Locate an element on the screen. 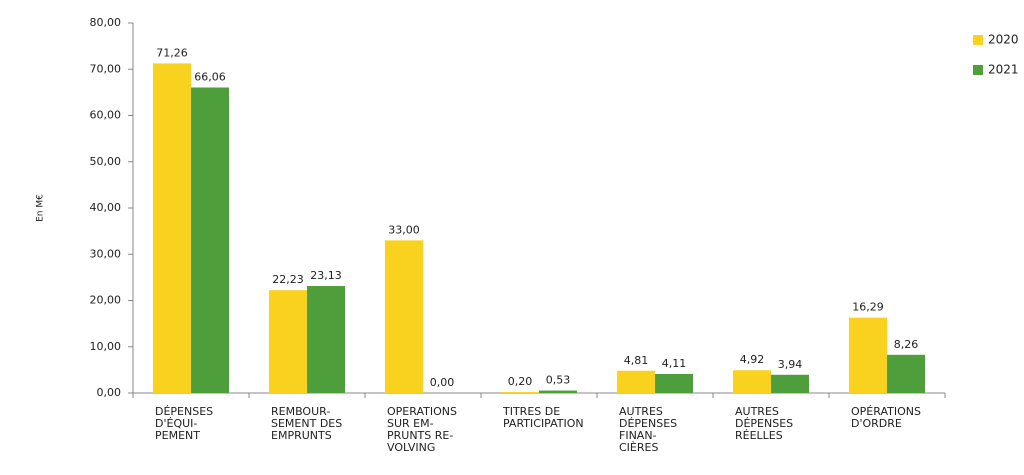 The image size is (1024, 475). x-tick-label: OPERATIONS is located at coordinates (422, 411).